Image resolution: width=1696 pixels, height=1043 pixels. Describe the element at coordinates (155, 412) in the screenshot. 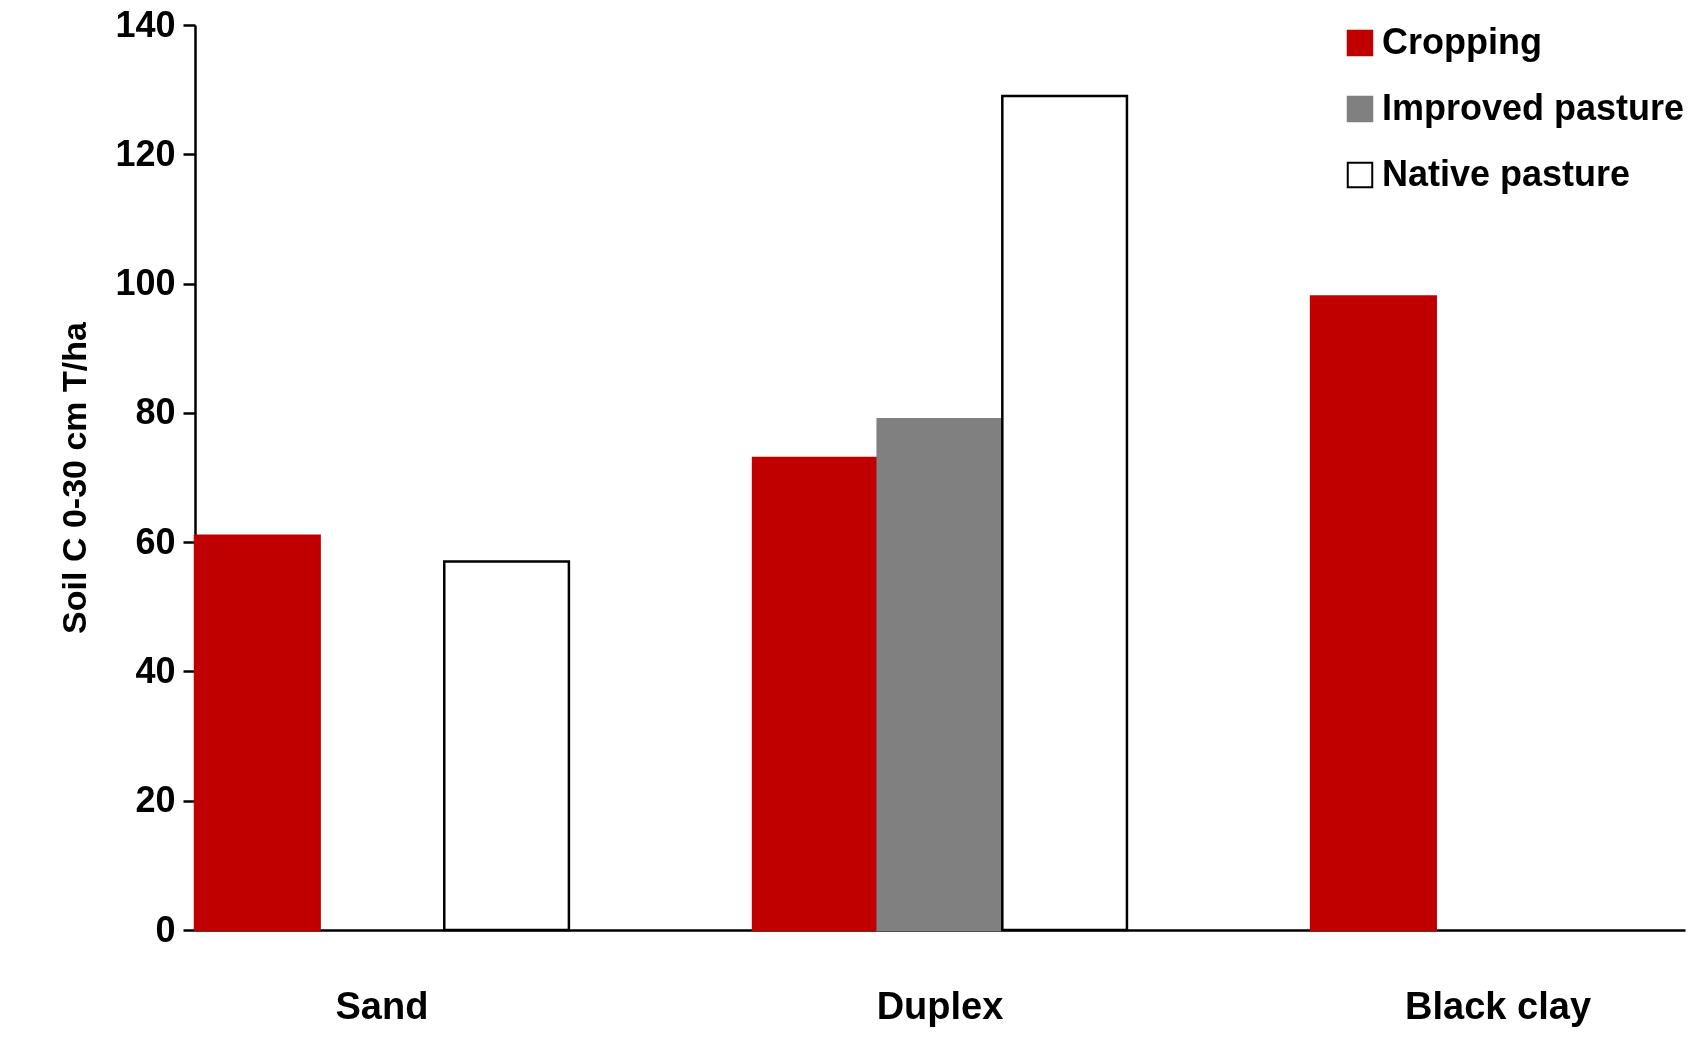

I see `y-tick-label: 80` at that location.